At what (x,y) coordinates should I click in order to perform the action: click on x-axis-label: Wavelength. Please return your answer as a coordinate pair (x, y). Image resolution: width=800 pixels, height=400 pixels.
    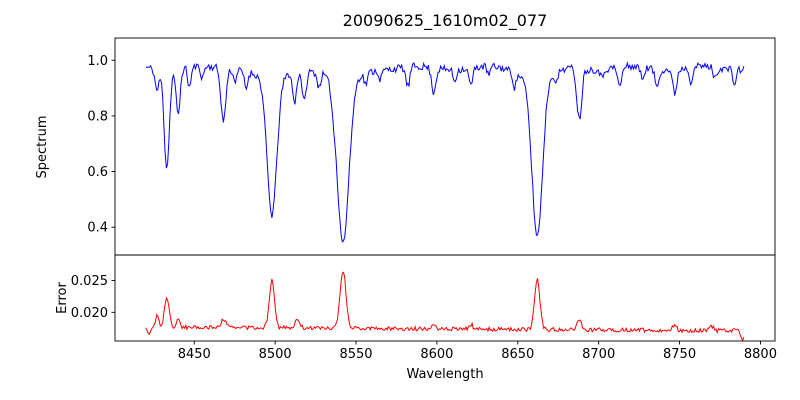
    Looking at the image, I should click on (444, 374).